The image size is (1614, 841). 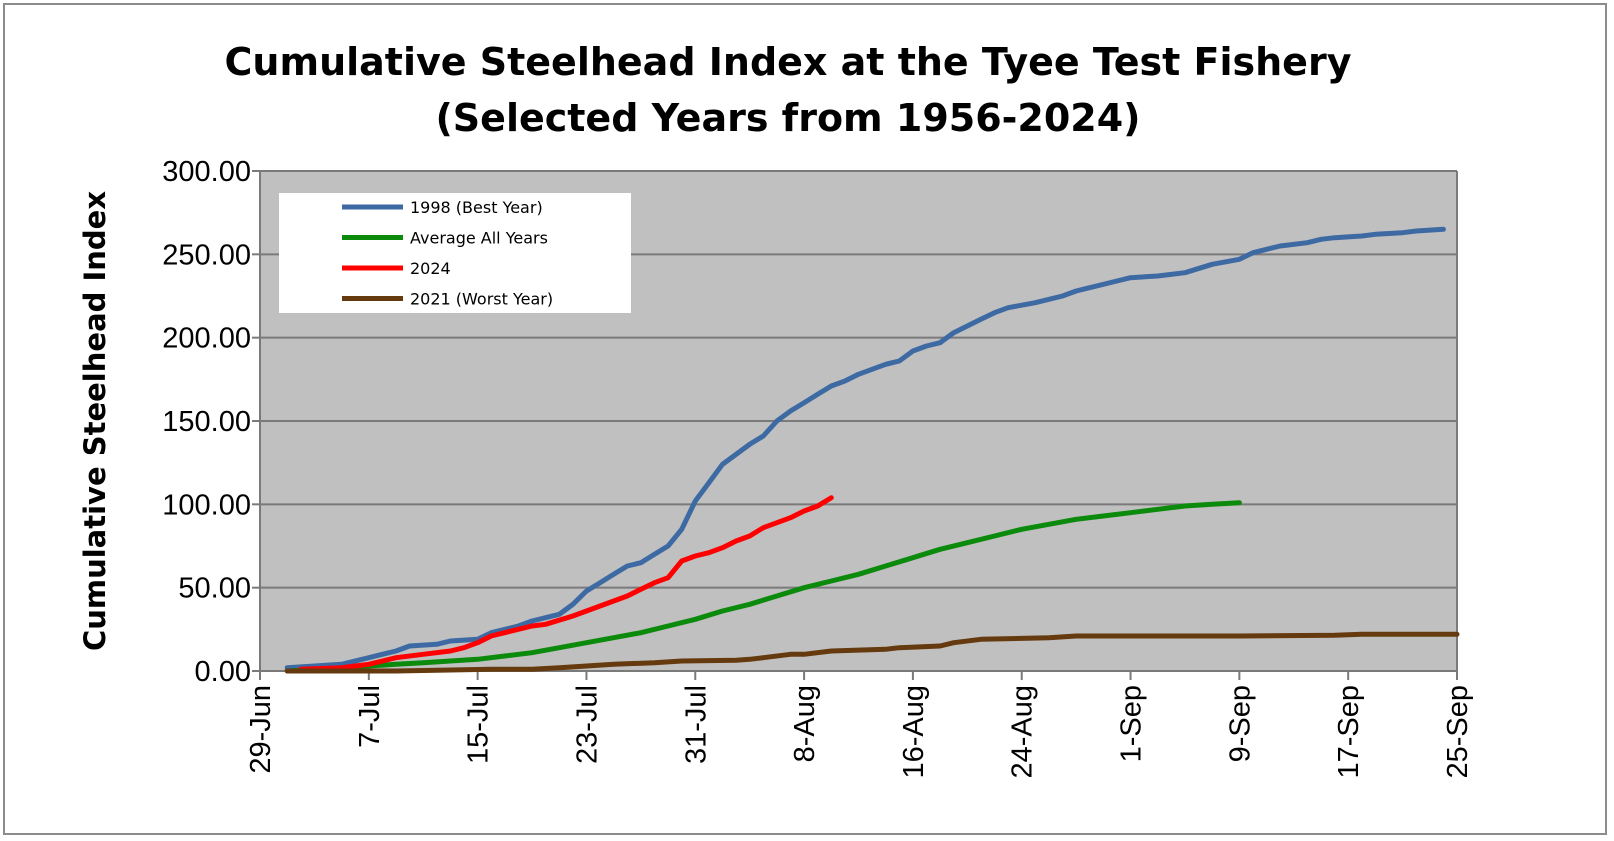 I want to click on y-axis-label: Cumulative Steelhead Index, so click(x=95, y=421).